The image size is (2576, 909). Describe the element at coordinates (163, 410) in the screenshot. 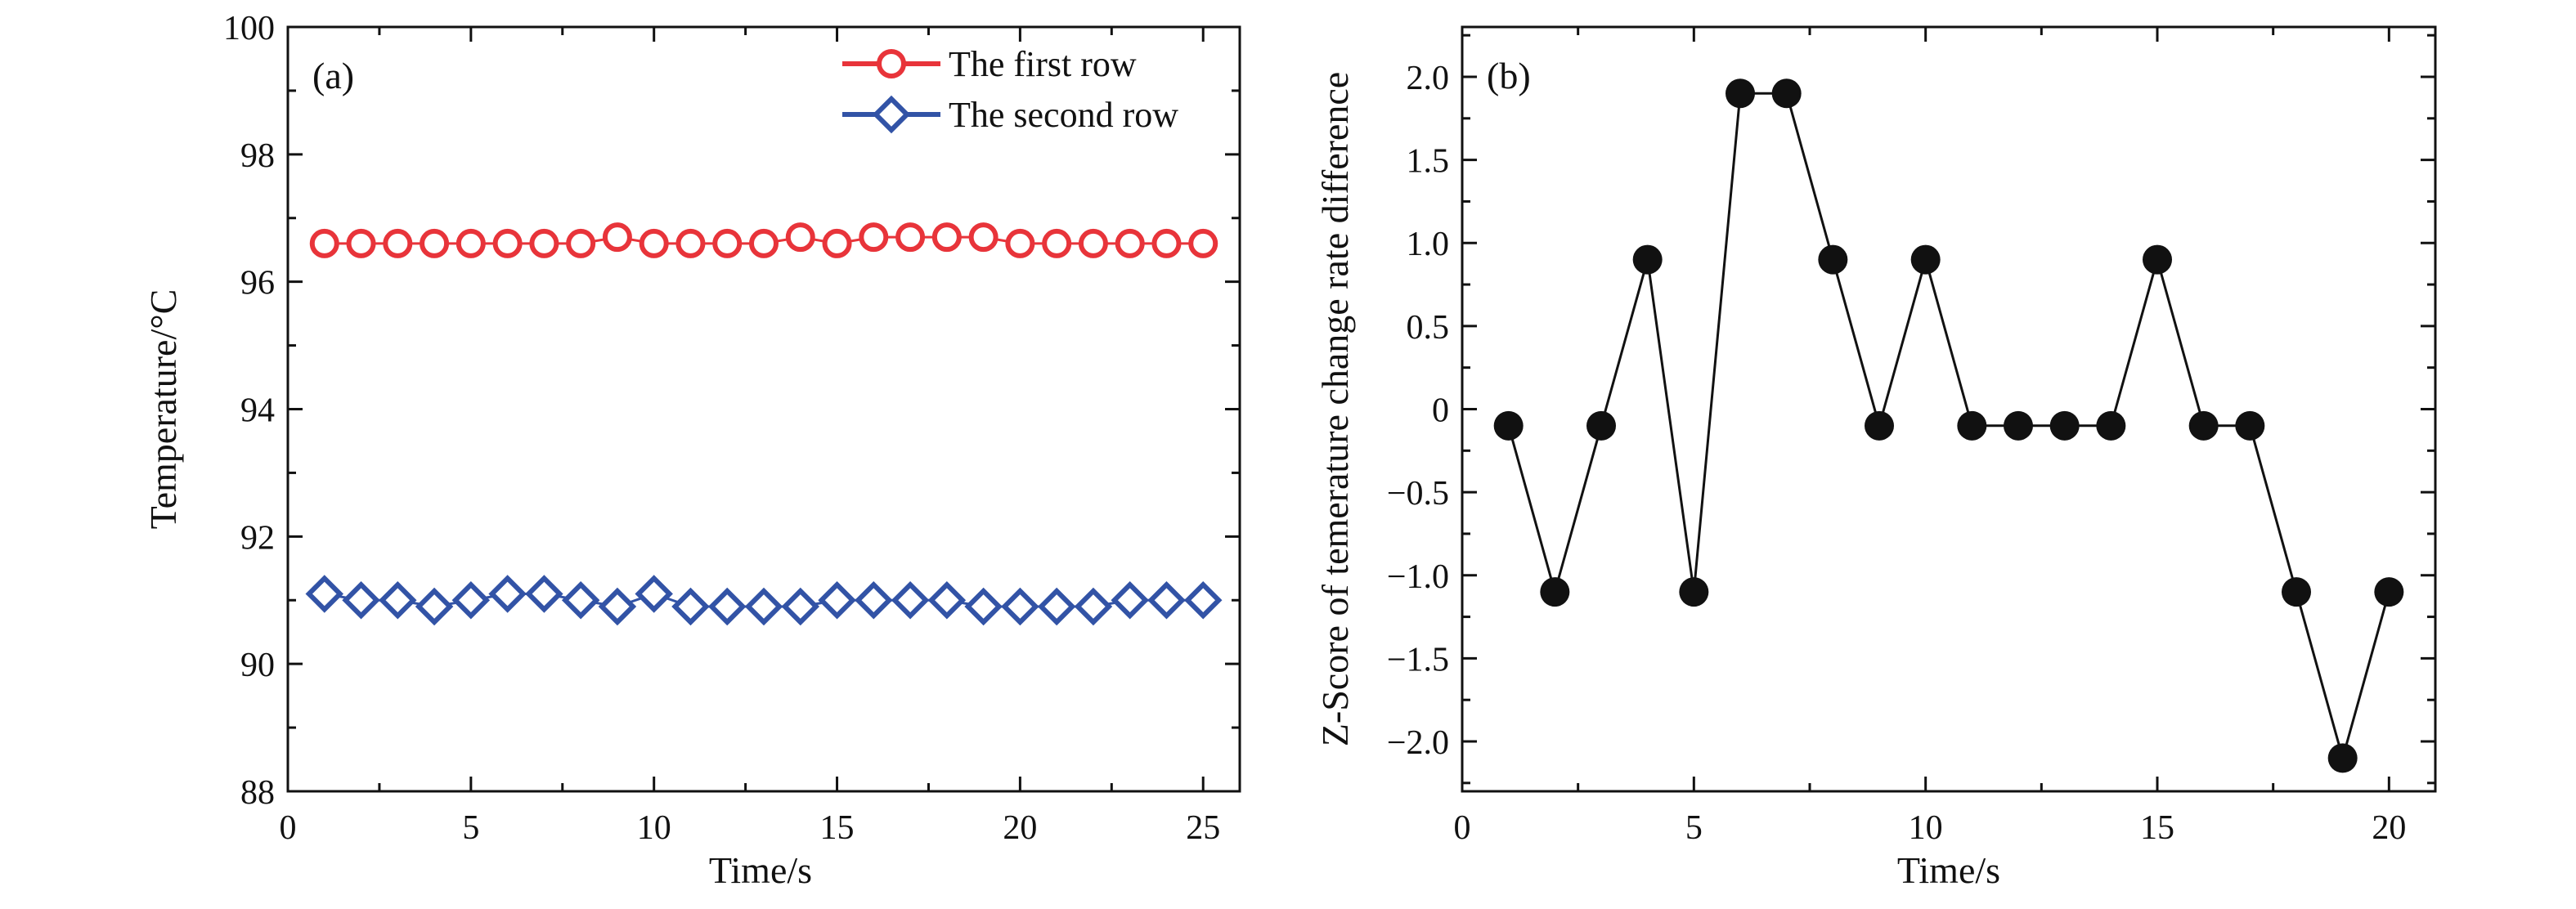

I see `y-axis-title: Temperature/°C` at that location.